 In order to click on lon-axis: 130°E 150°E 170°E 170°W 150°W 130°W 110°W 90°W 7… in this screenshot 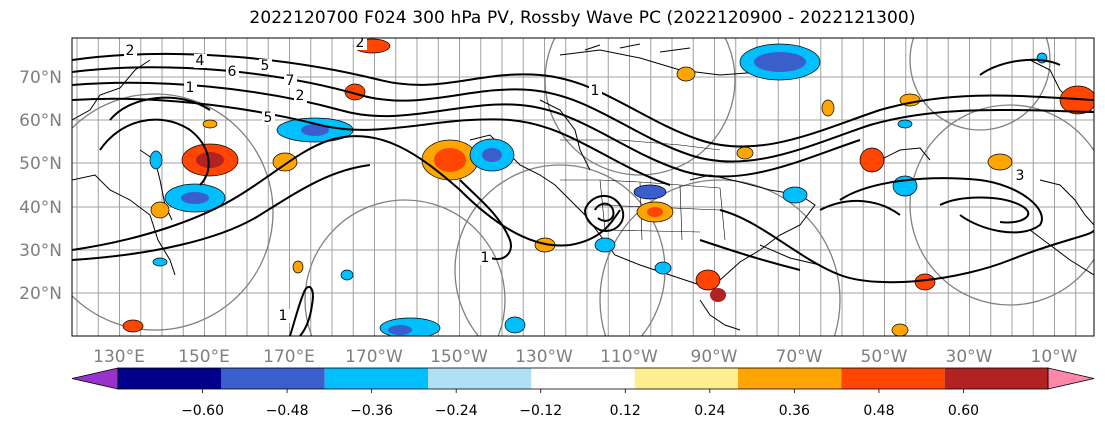, I will do `click(585, 357)`.